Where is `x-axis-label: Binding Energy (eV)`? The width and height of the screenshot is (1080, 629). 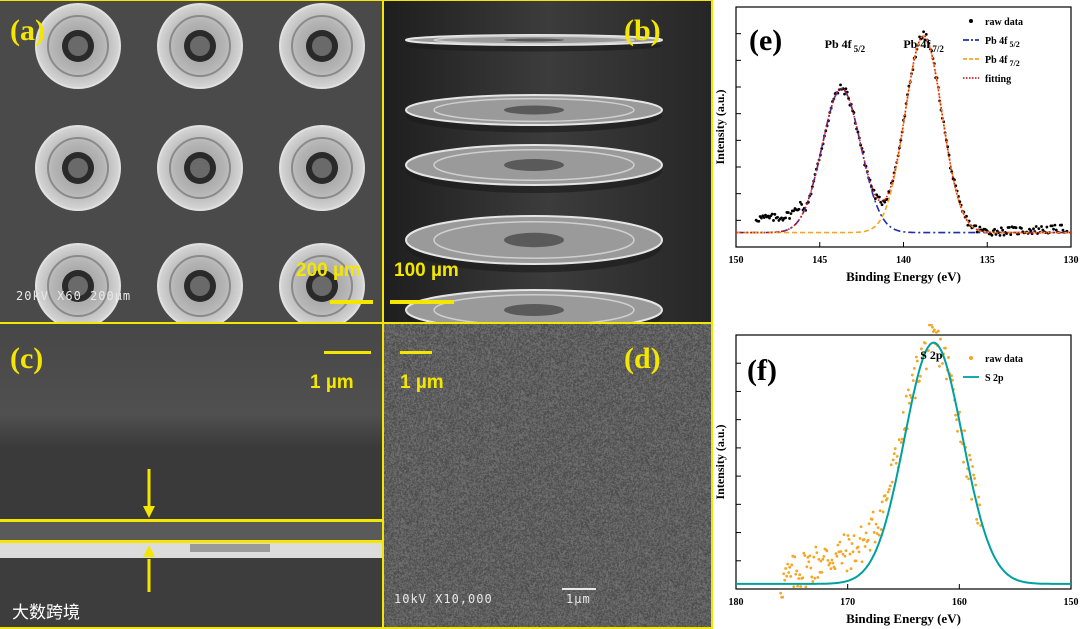 x-axis-label: Binding Energy (eV) is located at coordinates (903, 618).